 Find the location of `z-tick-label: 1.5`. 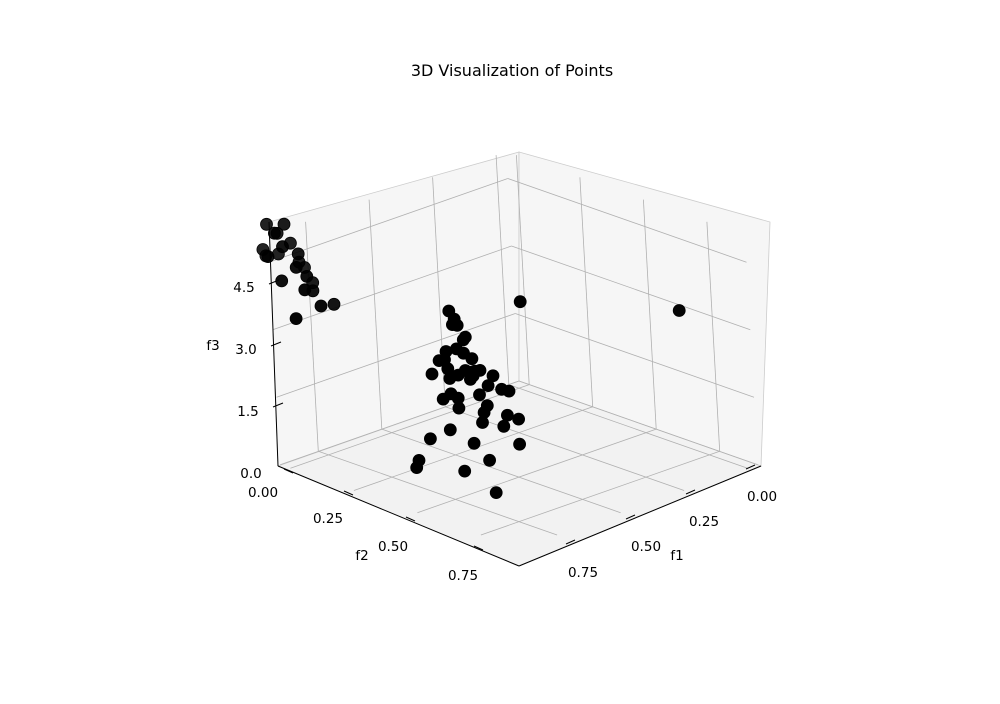

z-tick-label: 1.5 is located at coordinates (247, 412).